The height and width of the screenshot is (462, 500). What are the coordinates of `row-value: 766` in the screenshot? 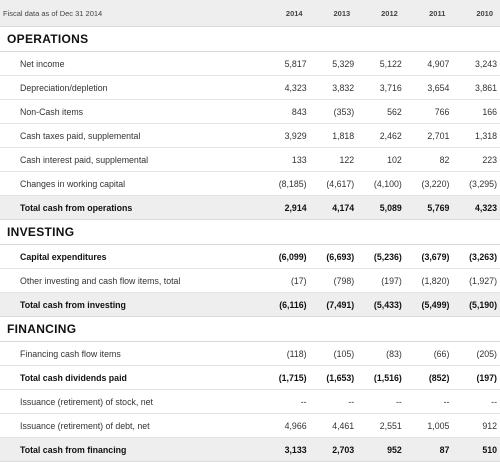 It's located at (428, 111).